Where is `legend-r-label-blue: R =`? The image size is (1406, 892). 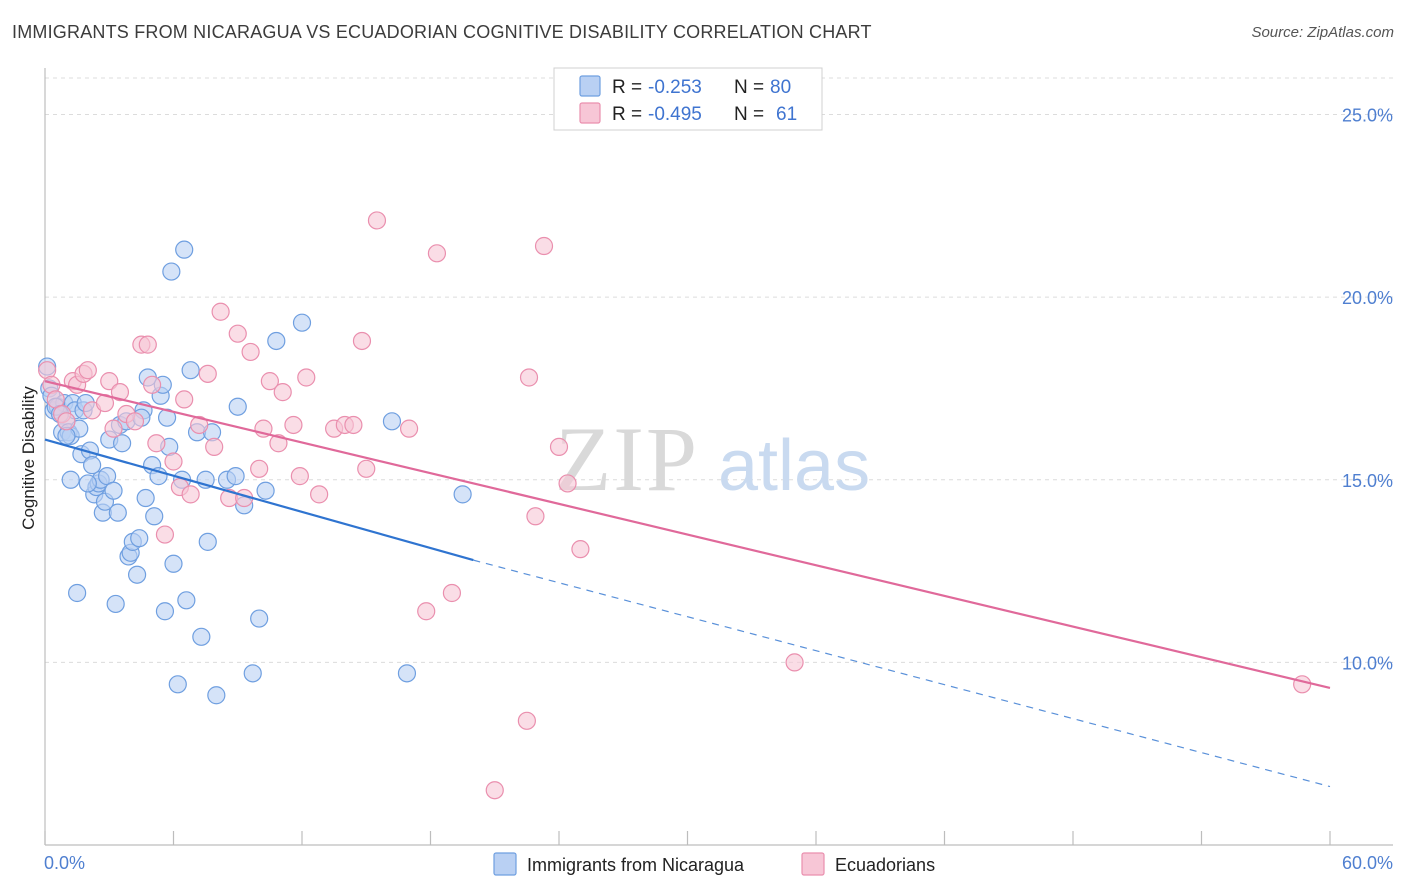
legend-r-label-blue: R = is located at coordinates (627, 87).